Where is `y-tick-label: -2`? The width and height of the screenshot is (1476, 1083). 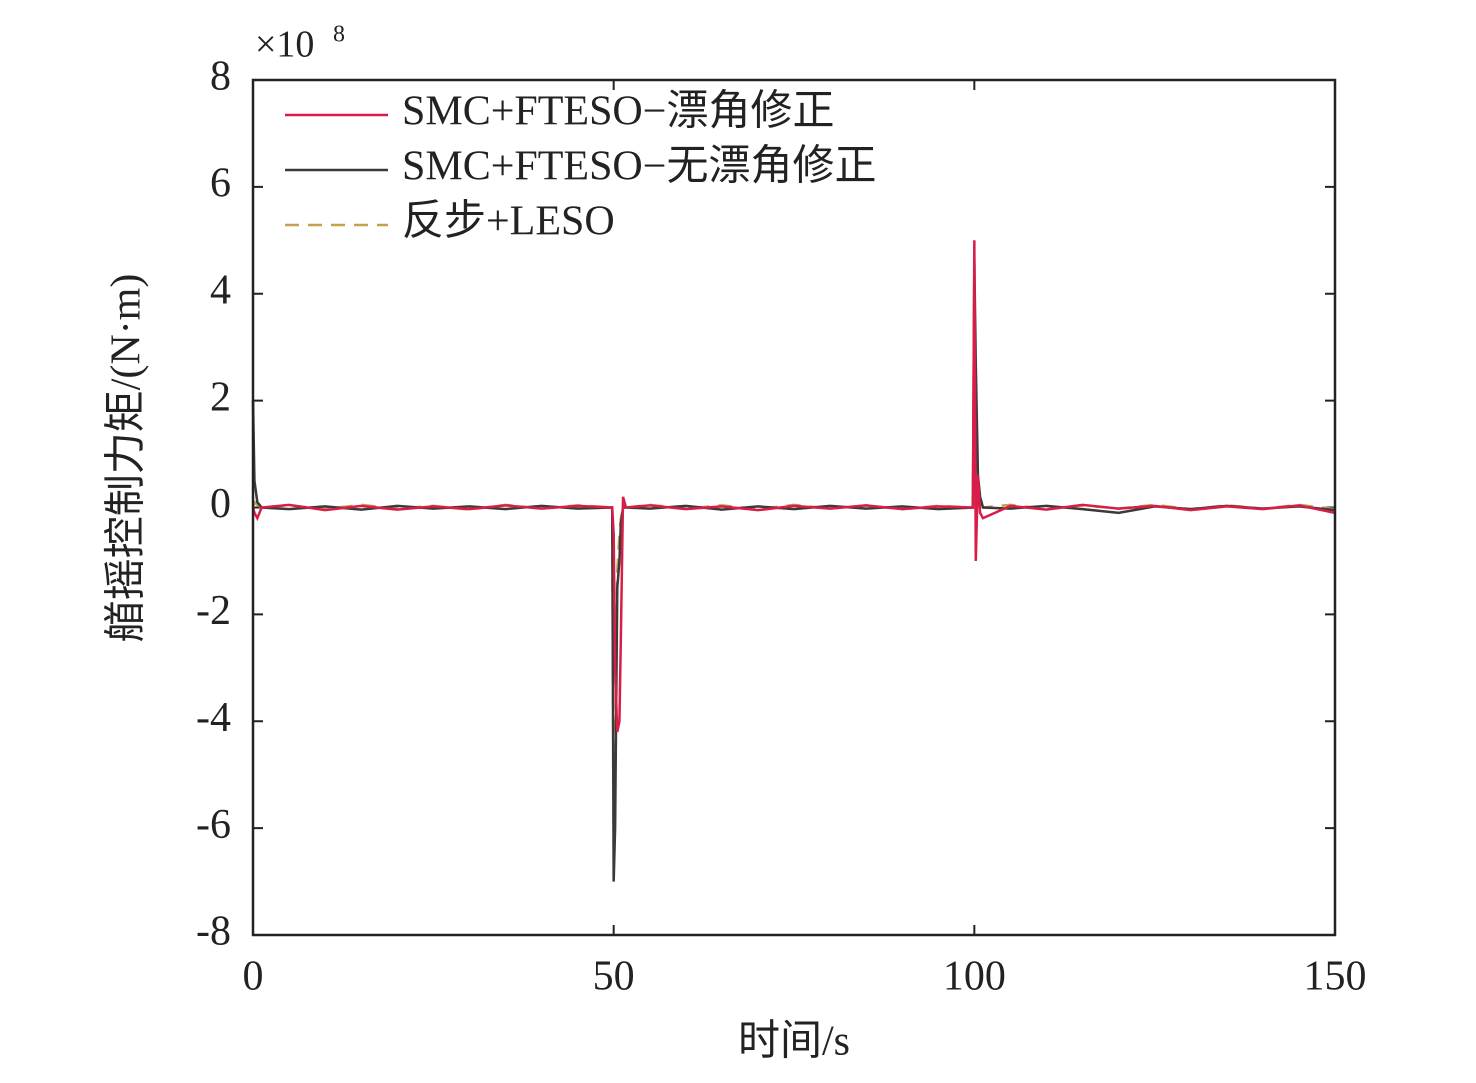 y-tick-label: -2 is located at coordinates (213, 611).